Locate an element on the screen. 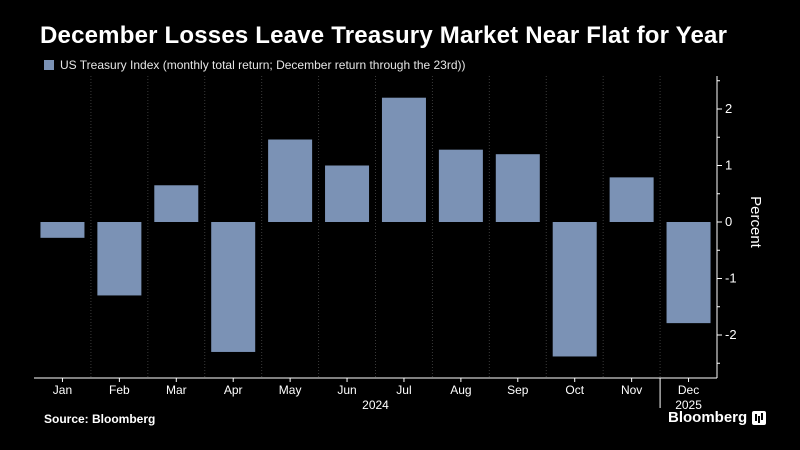 The image size is (800, 450). x-tick-label: Oct is located at coordinates (574, 390).